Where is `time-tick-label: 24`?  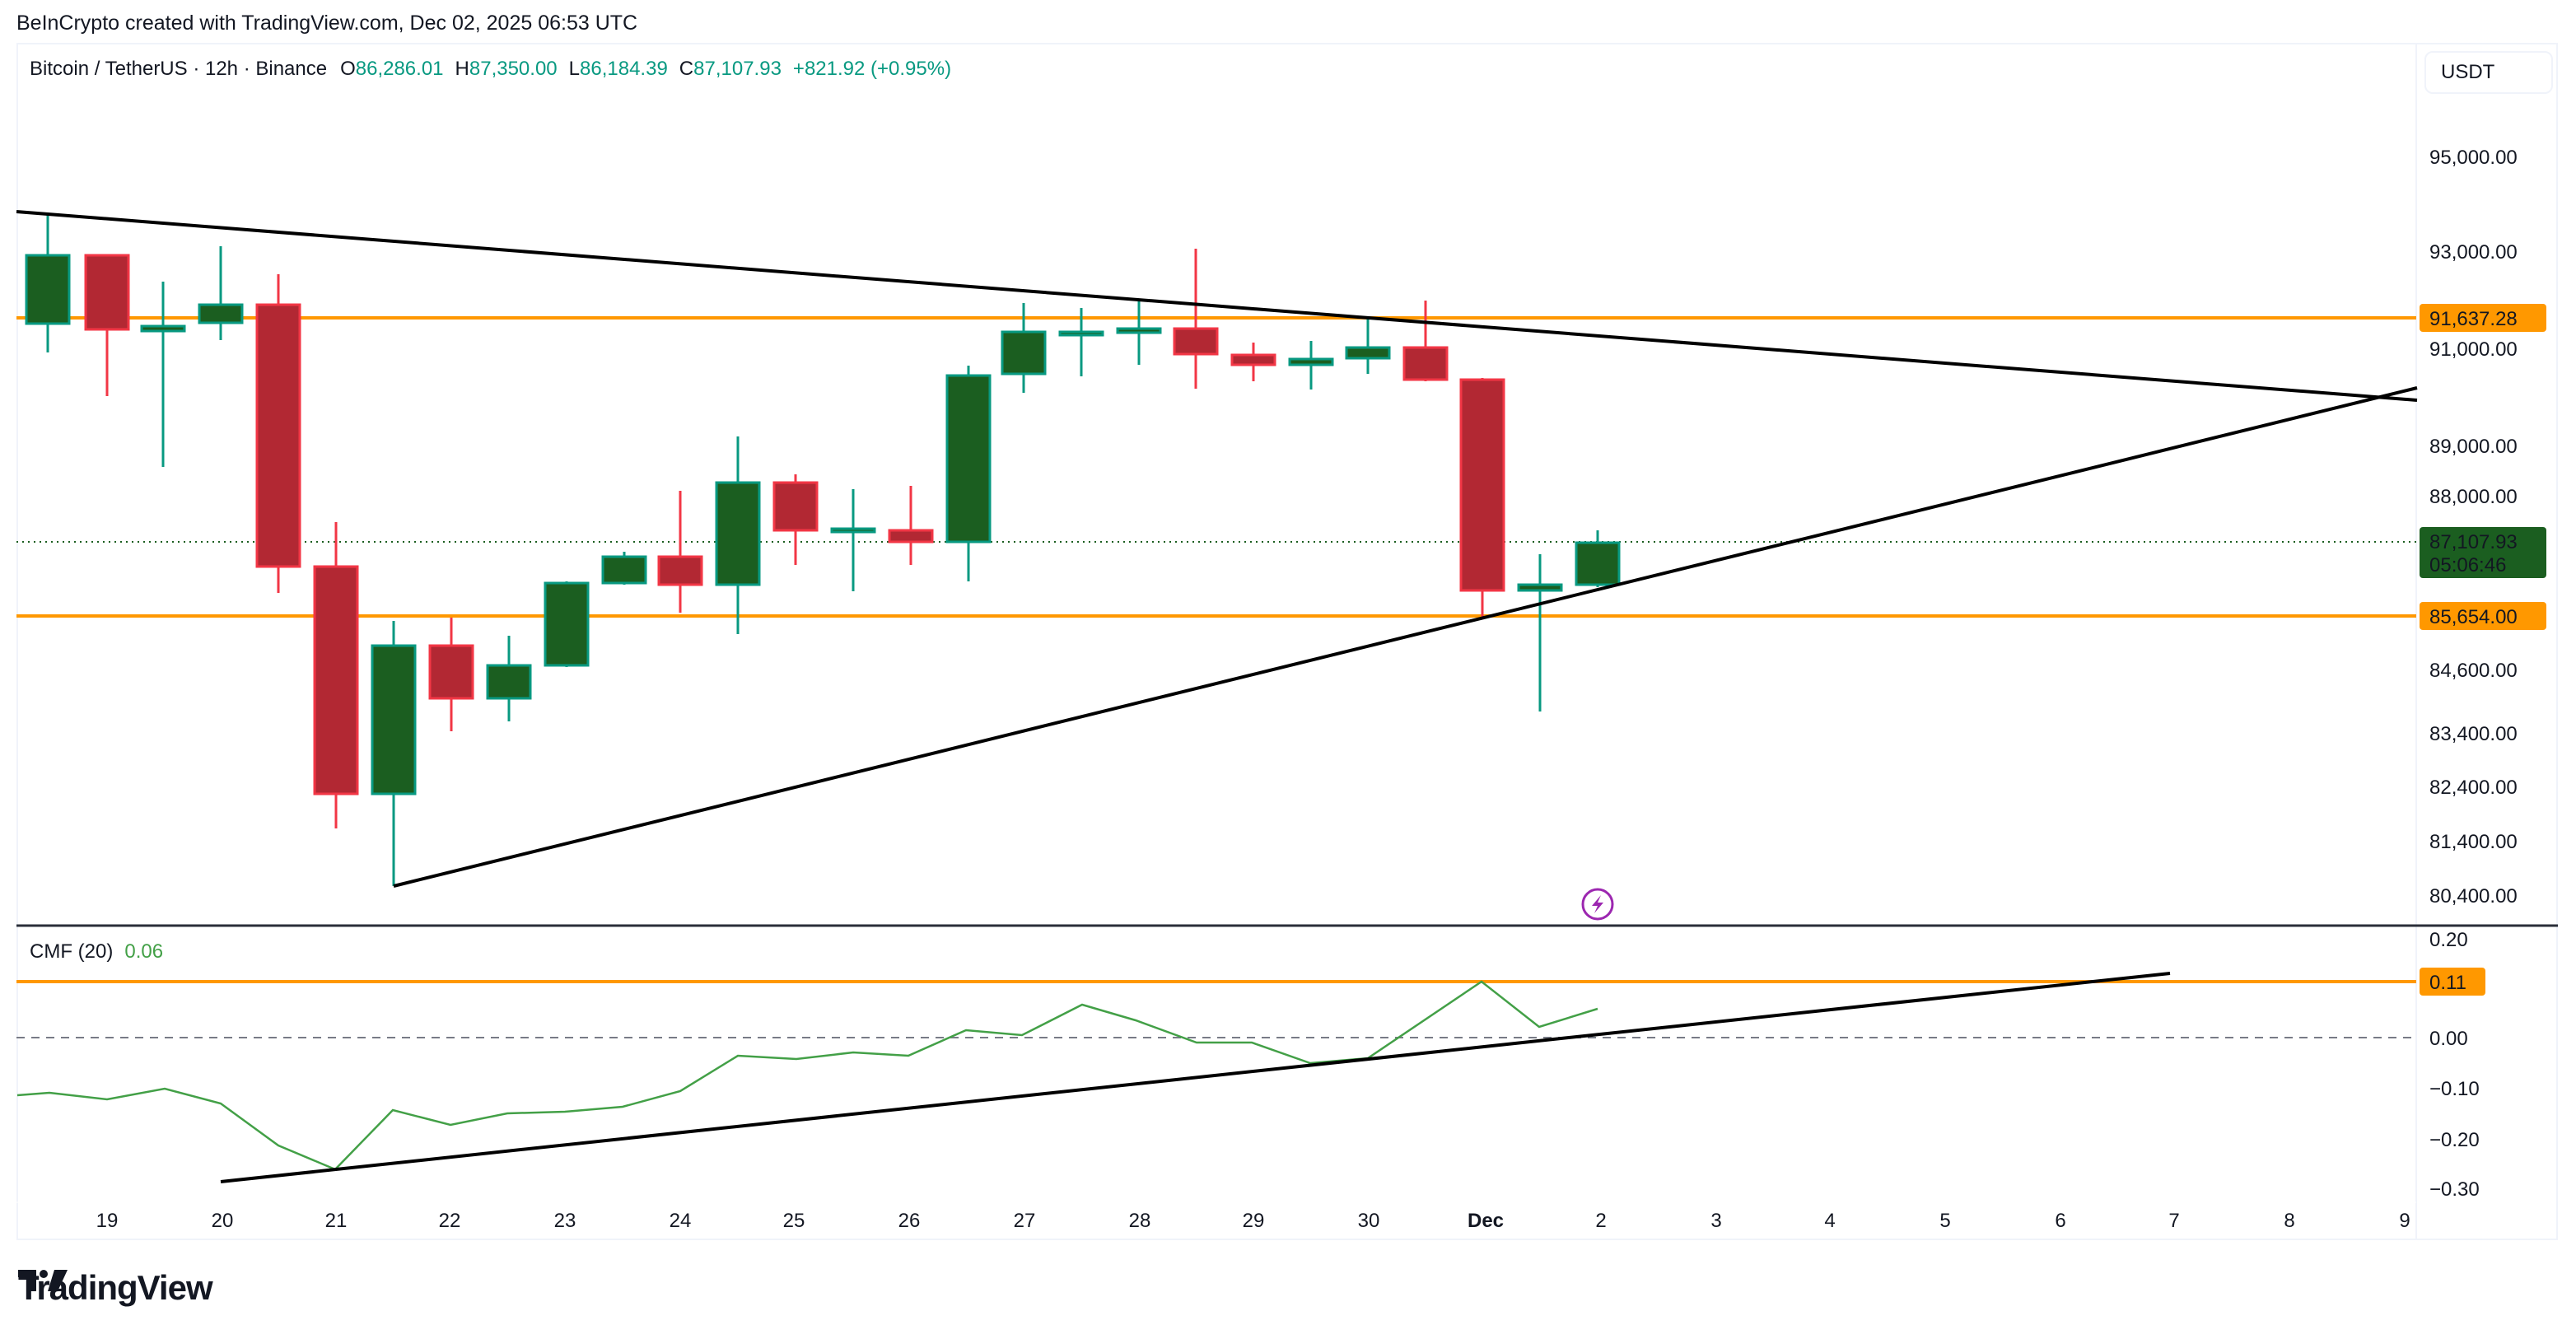
time-tick-label: 24 is located at coordinates (681, 1221).